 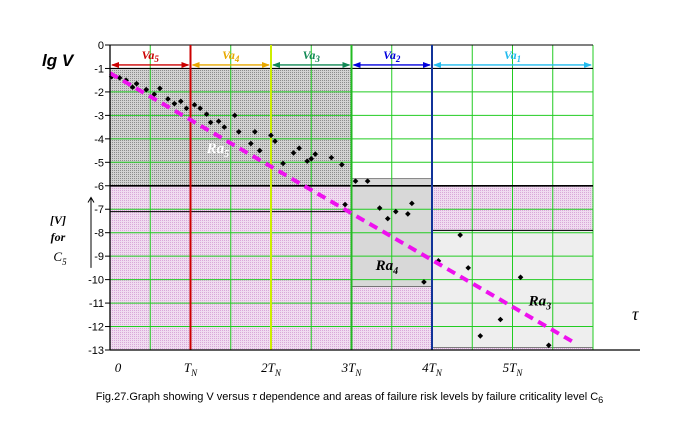 What do you see at coordinates (188, 367) in the screenshot?
I see `x-tick-main: T` at bounding box center [188, 367].